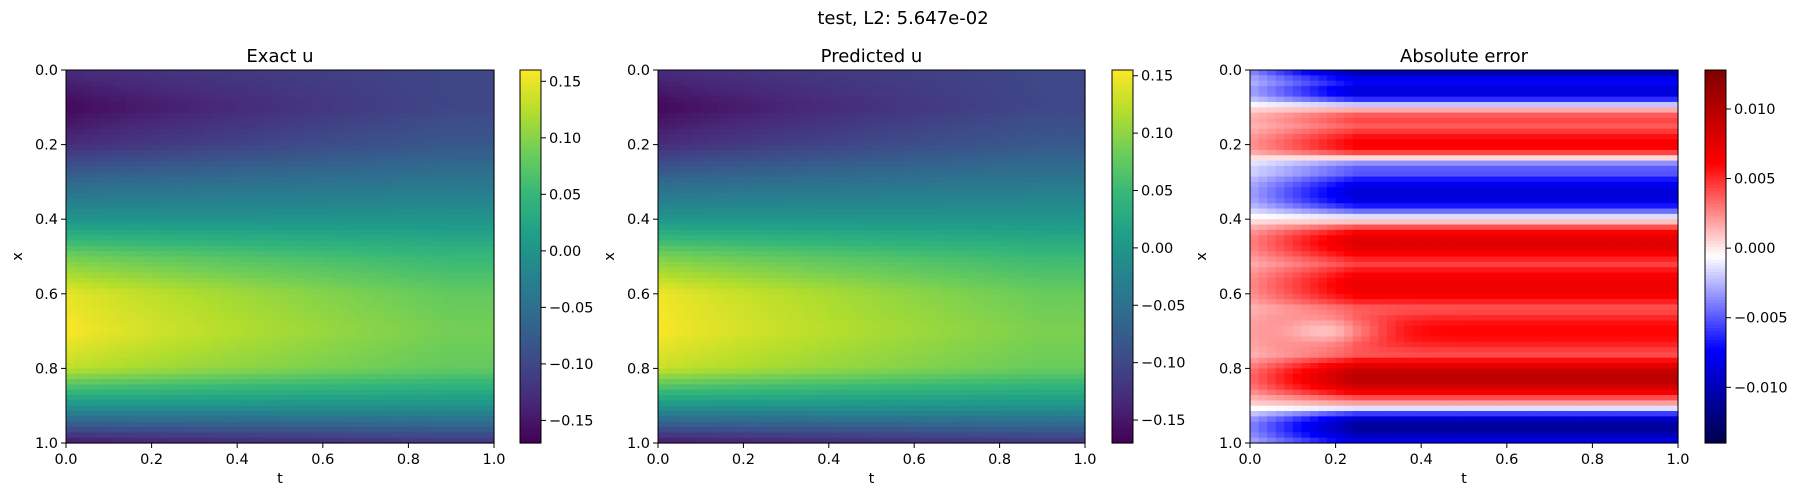 The width and height of the screenshot is (1800, 500). I want to click on colorbar-segment, so click(530, 193).